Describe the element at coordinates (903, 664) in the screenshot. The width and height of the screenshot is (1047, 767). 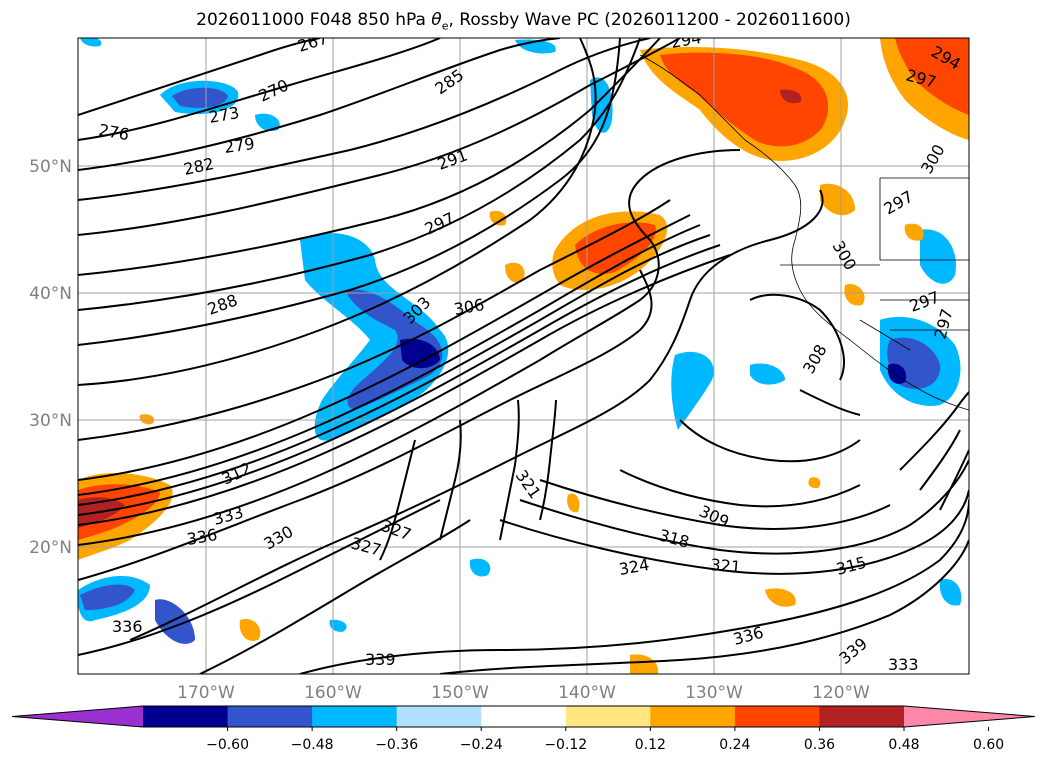
I see `contour-label: 333` at that location.